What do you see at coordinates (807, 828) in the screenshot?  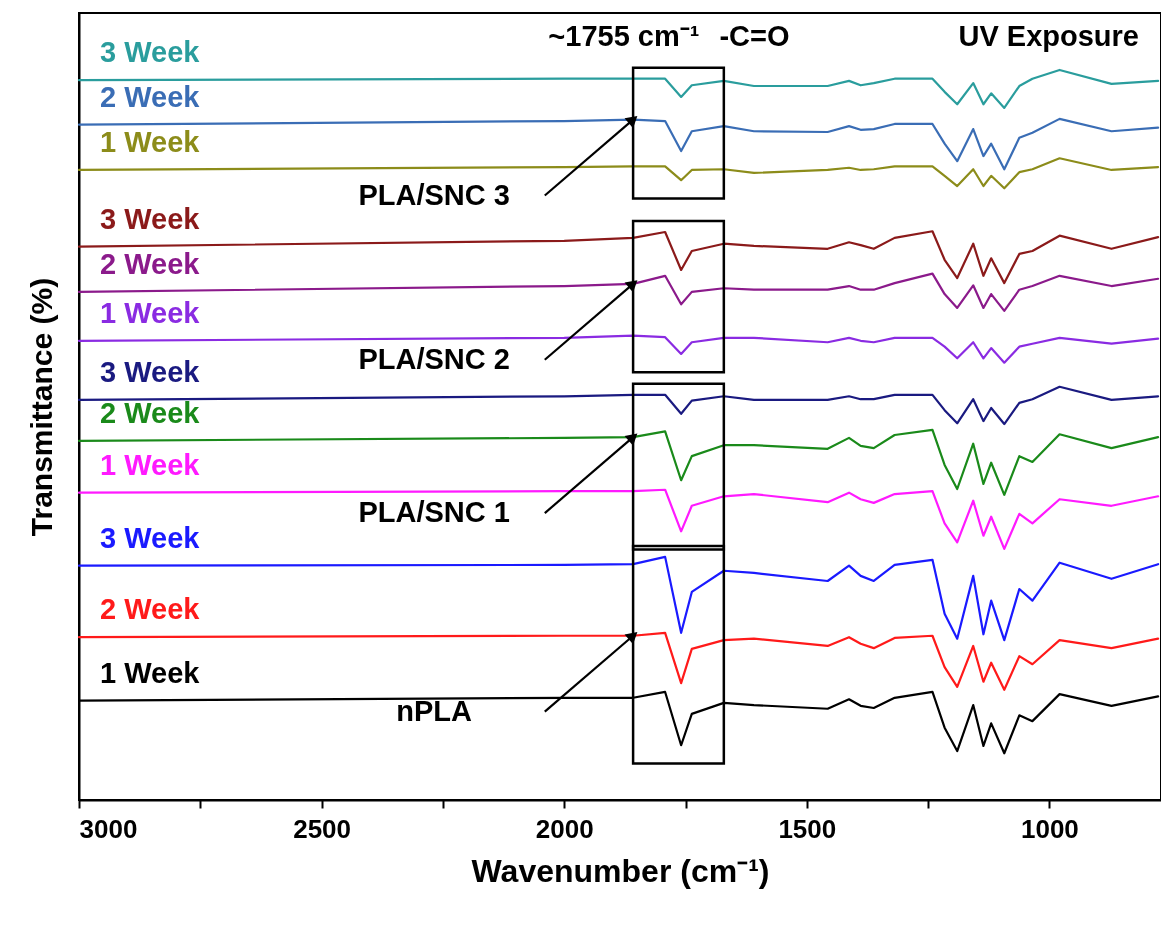 I see `x-tick-label: 1500` at bounding box center [807, 828].